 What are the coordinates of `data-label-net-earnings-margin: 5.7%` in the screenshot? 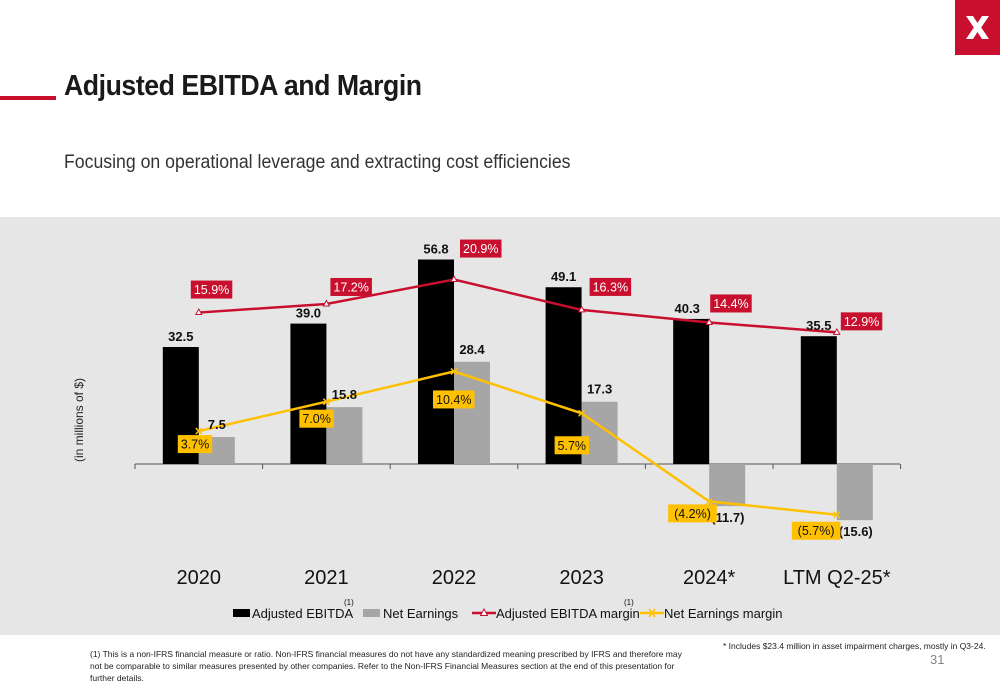 It's located at (571, 445).